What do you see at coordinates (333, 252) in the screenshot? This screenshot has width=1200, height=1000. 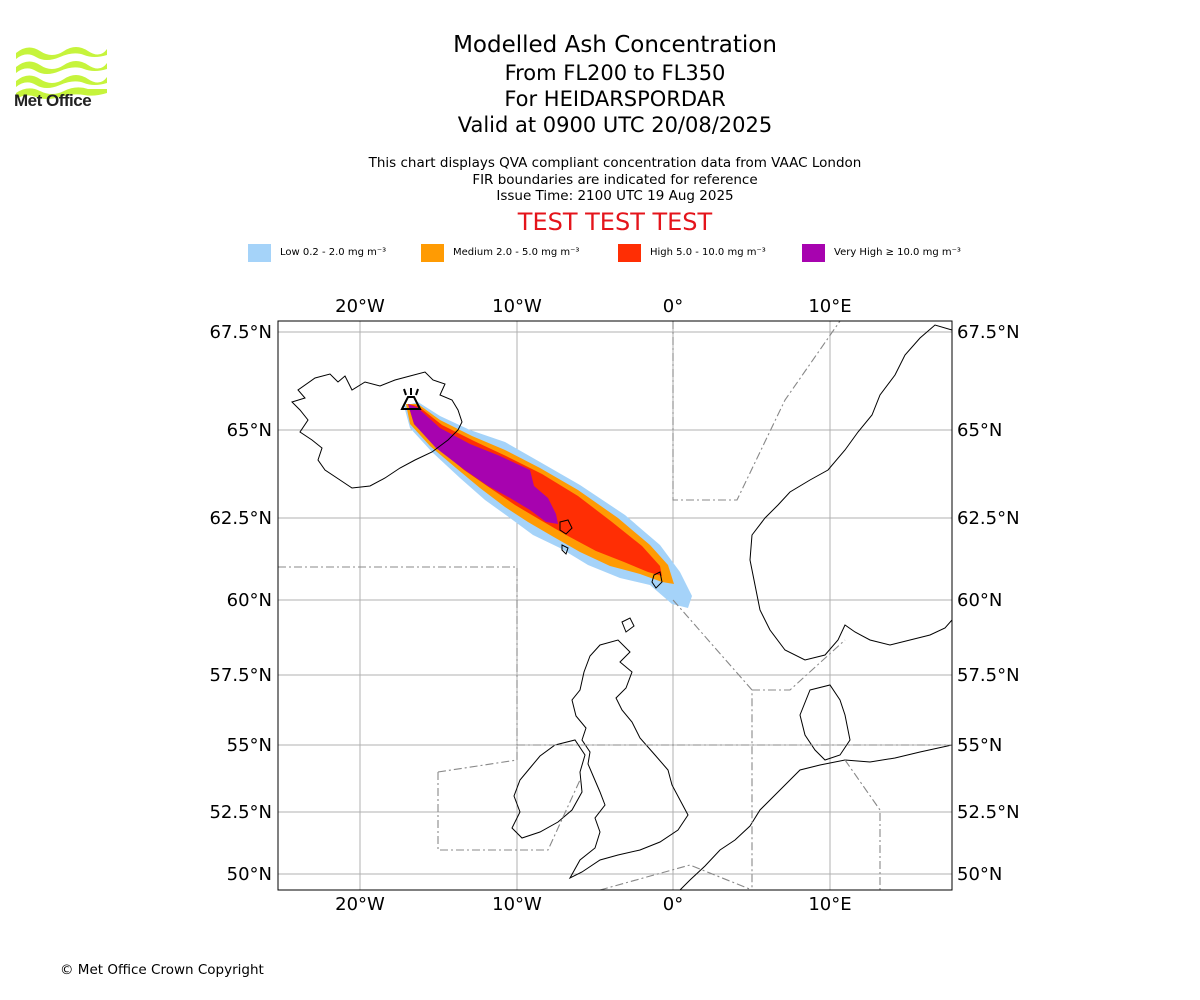 I see `legend-label: Low 0.2 - 2.0 mg m⁻³` at bounding box center [333, 252].